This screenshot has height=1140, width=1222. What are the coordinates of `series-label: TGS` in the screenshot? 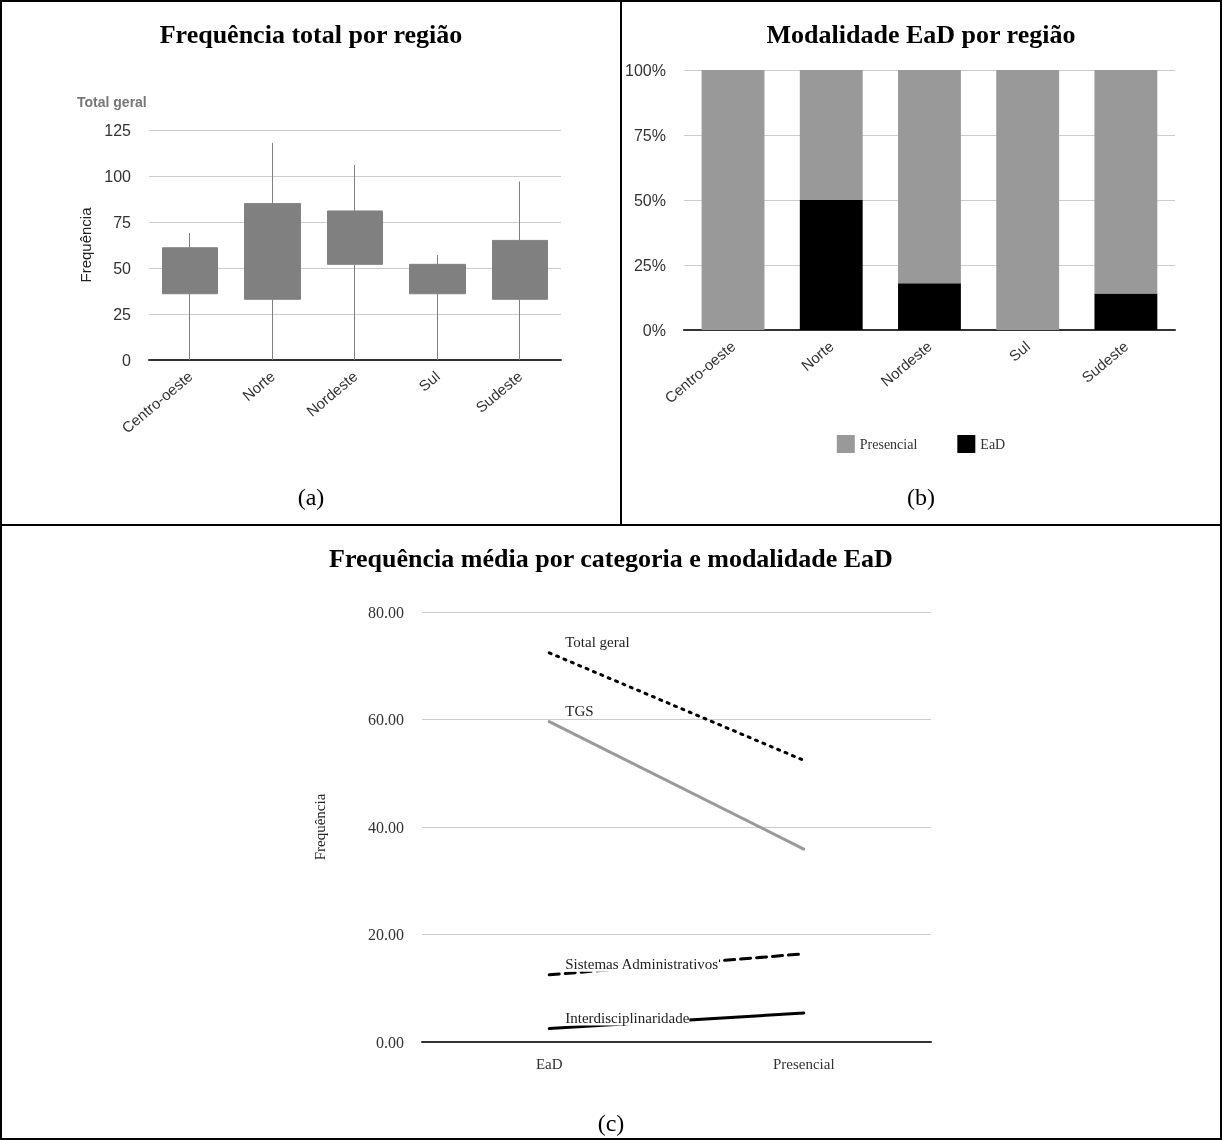 It's located at (579, 711).